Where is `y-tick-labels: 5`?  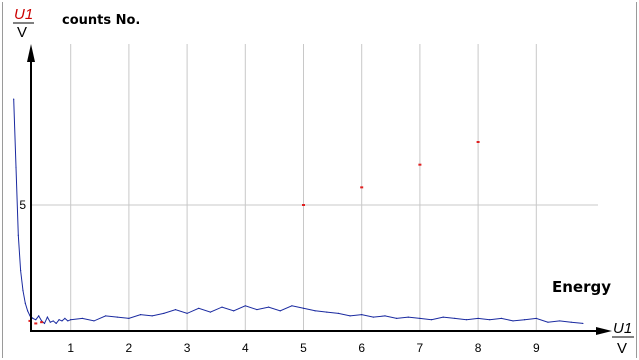 y-tick-labels: 5 is located at coordinates (22, 205).